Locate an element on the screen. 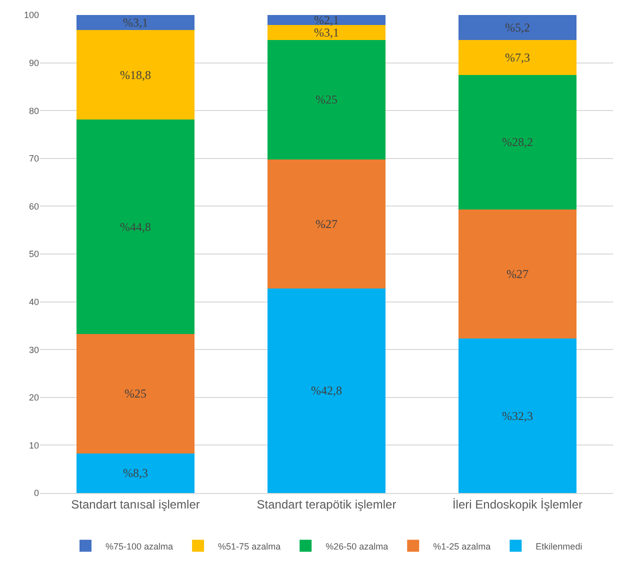  data-label: %42,8 is located at coordinates (326, 391).